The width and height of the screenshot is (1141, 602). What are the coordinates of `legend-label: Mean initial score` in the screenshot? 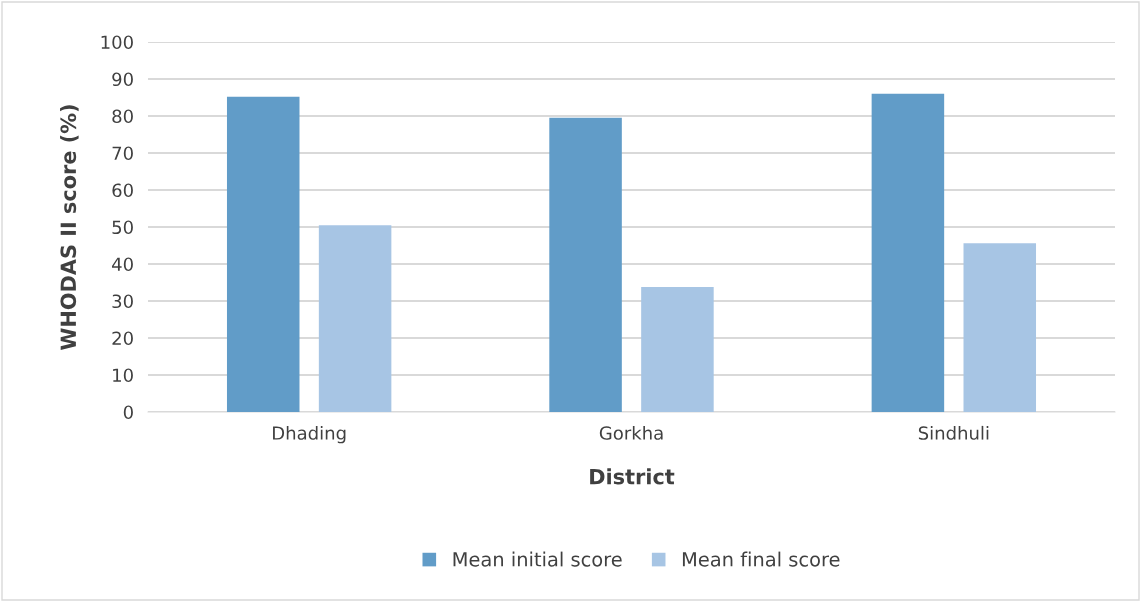 It's located at (537, 559).